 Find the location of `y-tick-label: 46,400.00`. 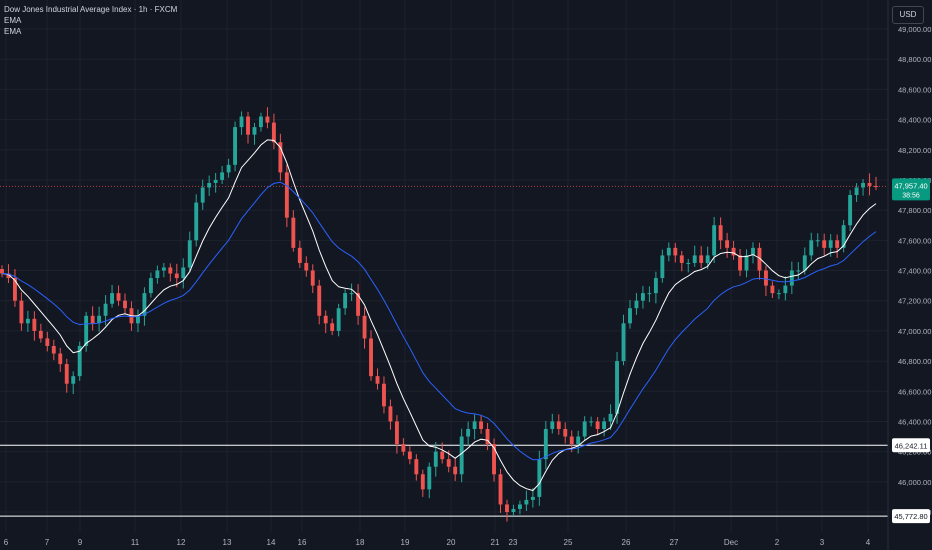

y-tick-label: 46,400.00 is located at coordinates (914, 421).